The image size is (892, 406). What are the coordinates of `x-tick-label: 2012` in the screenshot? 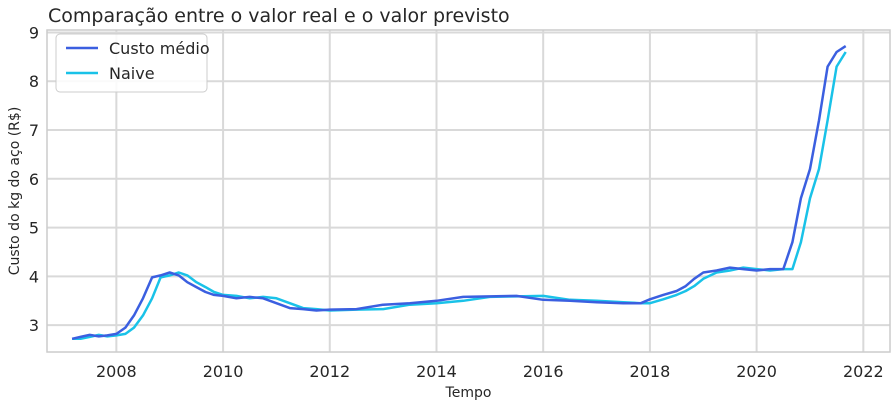 It's located at (329, 371).